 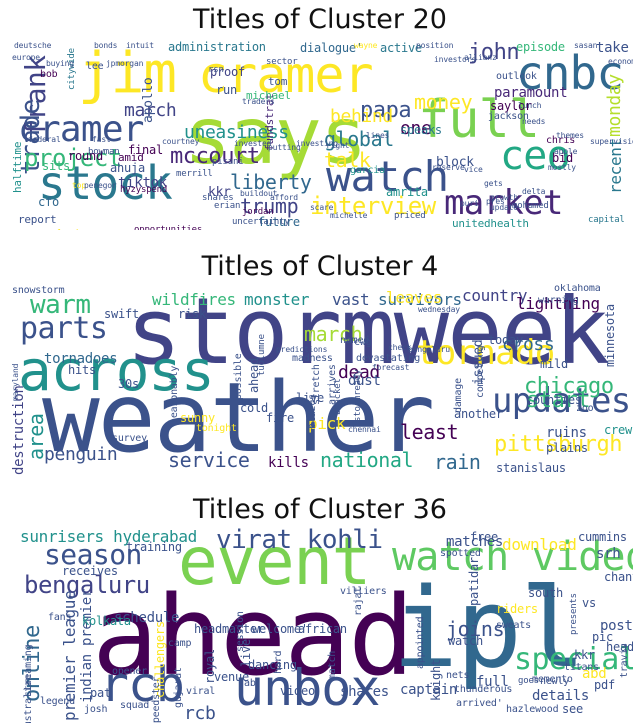 What do you see at coordinates (540, 47) in the screenshot?
I see `cloud-word: episode` at bounding box center [540, 47].